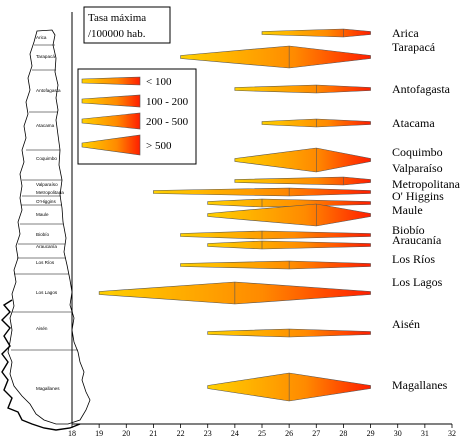 Image resolution: width=464 pixels, height=439 pixels. What do you see at coordinates (42, 328) in the screenshot?
I see `map-label: Aisén` at bounding box center [42, 328].